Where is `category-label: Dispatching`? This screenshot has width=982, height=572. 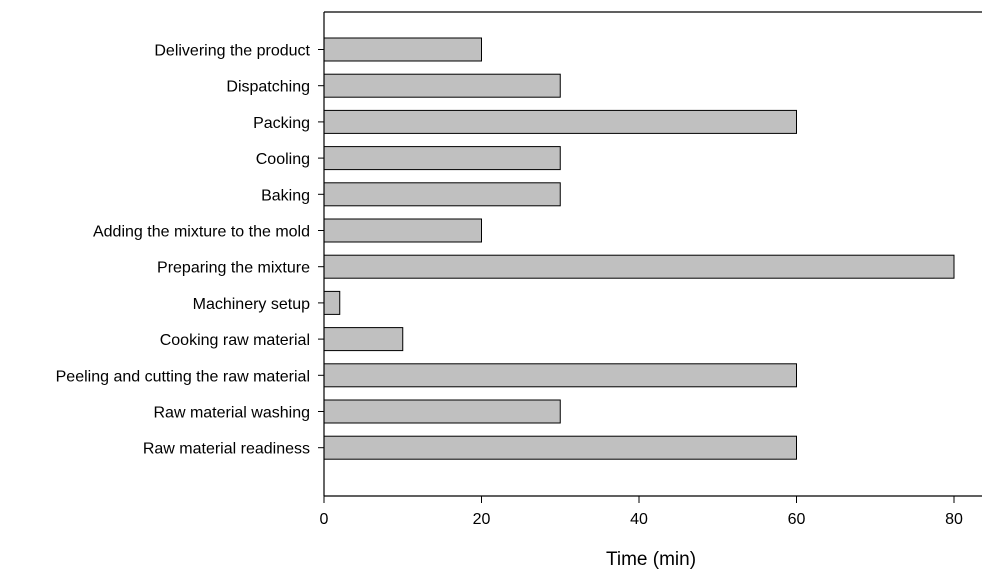 category-label: Dispatching is located at coordinates (268, 87).